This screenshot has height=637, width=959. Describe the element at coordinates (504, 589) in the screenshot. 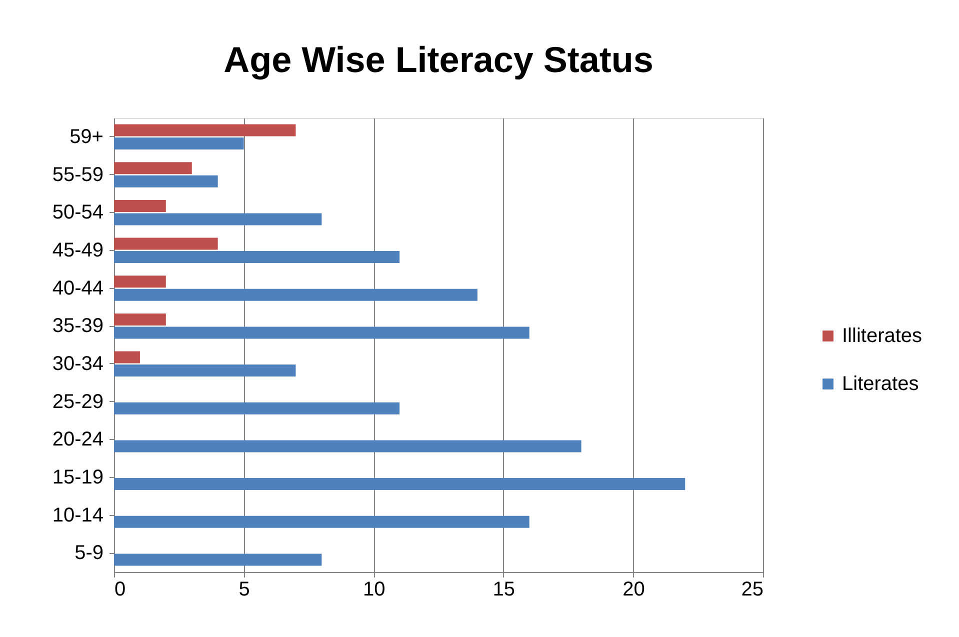

I see `x-tick-label: 15` at that location.